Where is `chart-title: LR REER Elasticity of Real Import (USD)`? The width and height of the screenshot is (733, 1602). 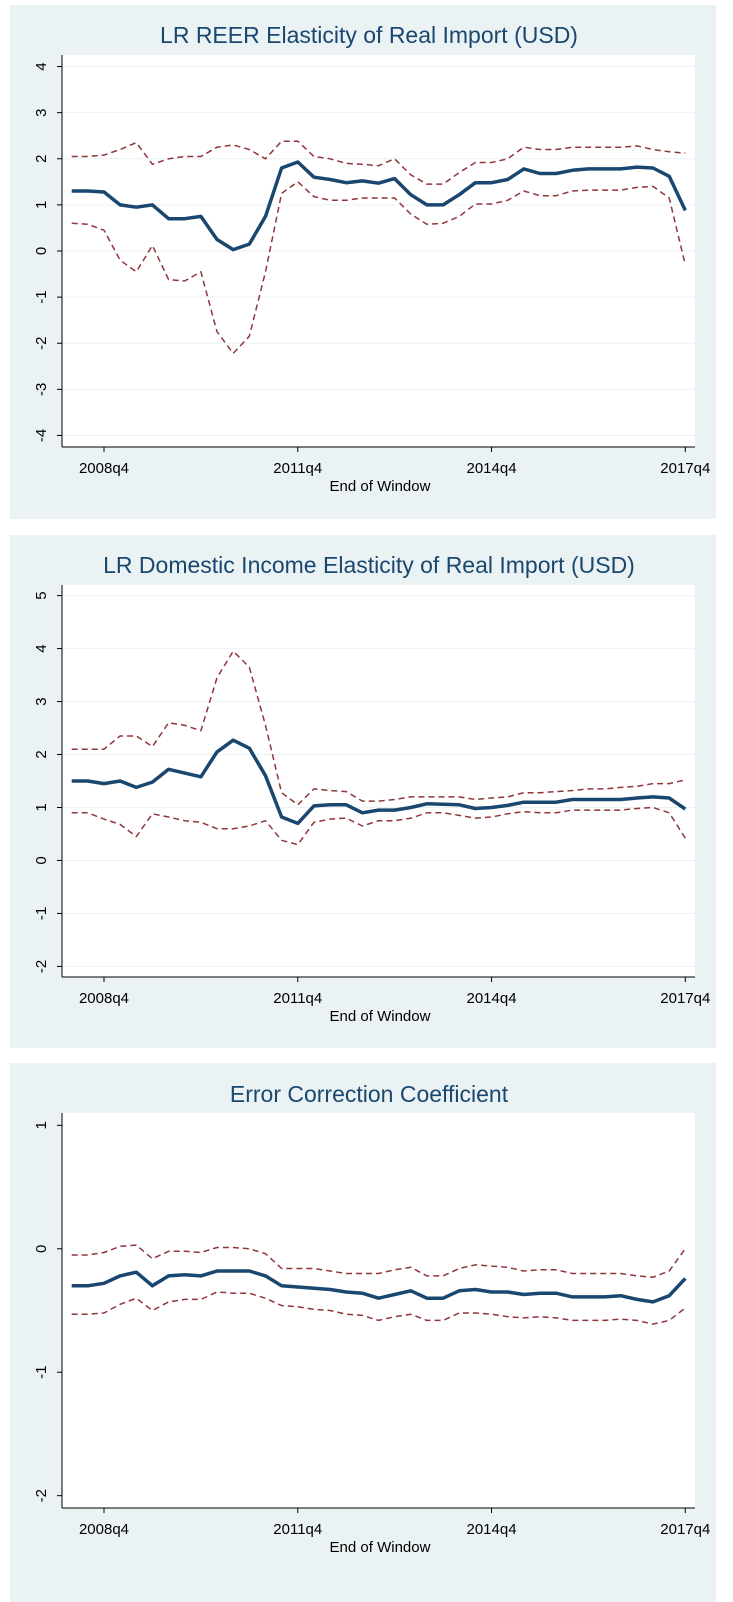
chart-title: LR REER Elasticity of Real Import (USD) is located at coordinates (369, 35).